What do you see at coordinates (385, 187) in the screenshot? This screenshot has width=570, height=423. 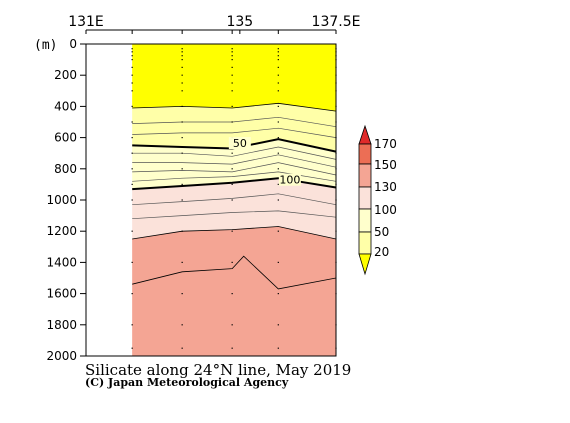 I see `colorbar-label-130: 130` at bounding box center [385, 187].